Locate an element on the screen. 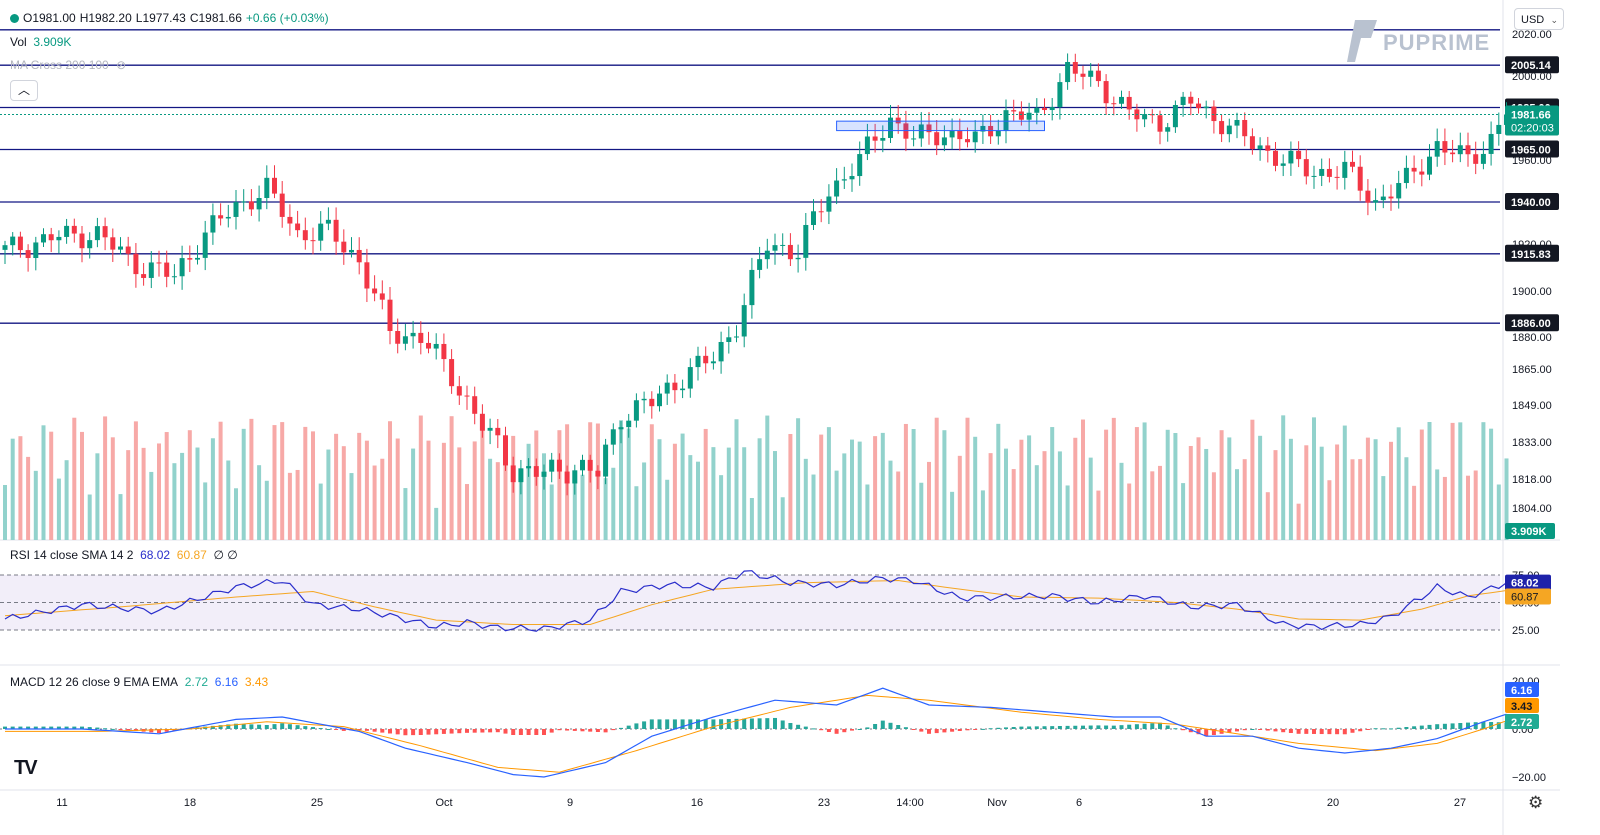 Image resolution: width=1600 pixels, height=835 pixels. price-tick-label: 2020.00 is located at coordinates (1532, 35).